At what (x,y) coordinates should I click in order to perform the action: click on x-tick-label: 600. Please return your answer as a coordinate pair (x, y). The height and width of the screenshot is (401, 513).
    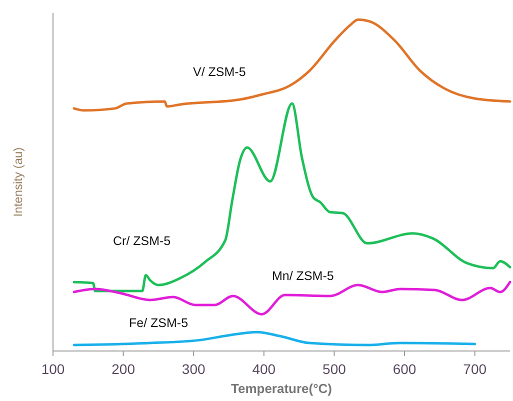
    Looking at the image, I should click on (404, 369).